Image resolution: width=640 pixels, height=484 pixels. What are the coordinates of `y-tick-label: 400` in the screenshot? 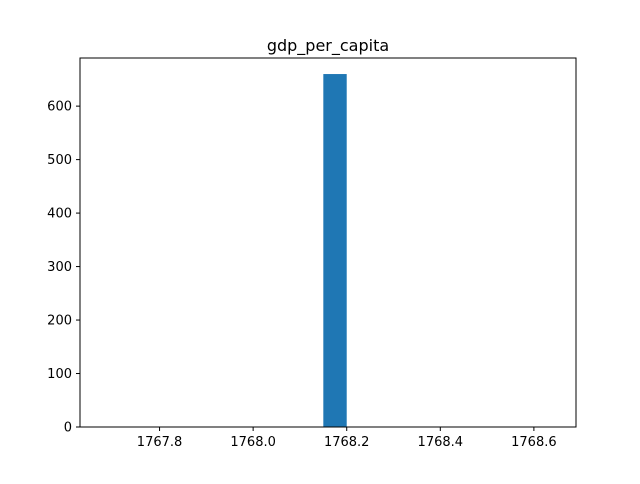 It's located at (59, 214).